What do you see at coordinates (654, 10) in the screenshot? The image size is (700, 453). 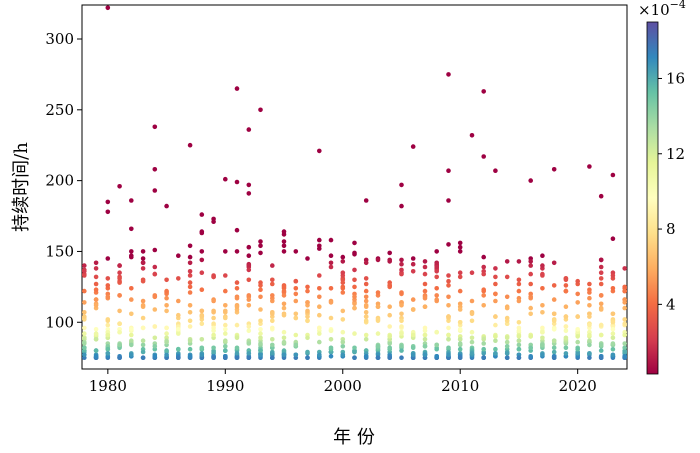 I see `colorbar-multiplier-base: ×10` at bounding box center [654, 10].